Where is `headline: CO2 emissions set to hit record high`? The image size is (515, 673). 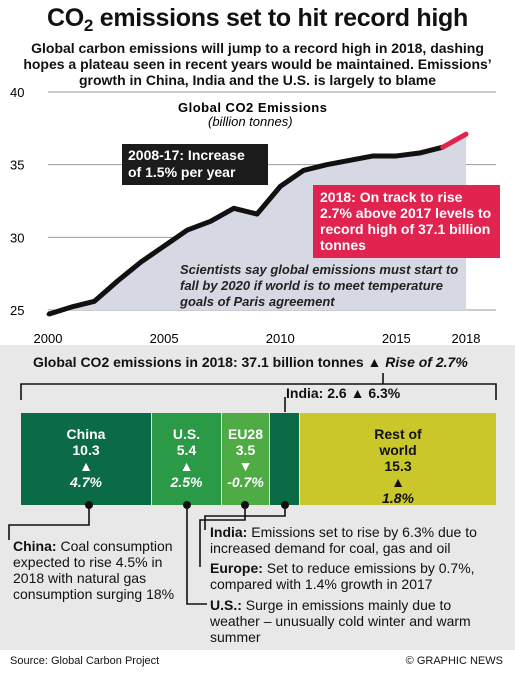 headline: CO2 emissions set to hit record high is located at coordinates (257, 20).